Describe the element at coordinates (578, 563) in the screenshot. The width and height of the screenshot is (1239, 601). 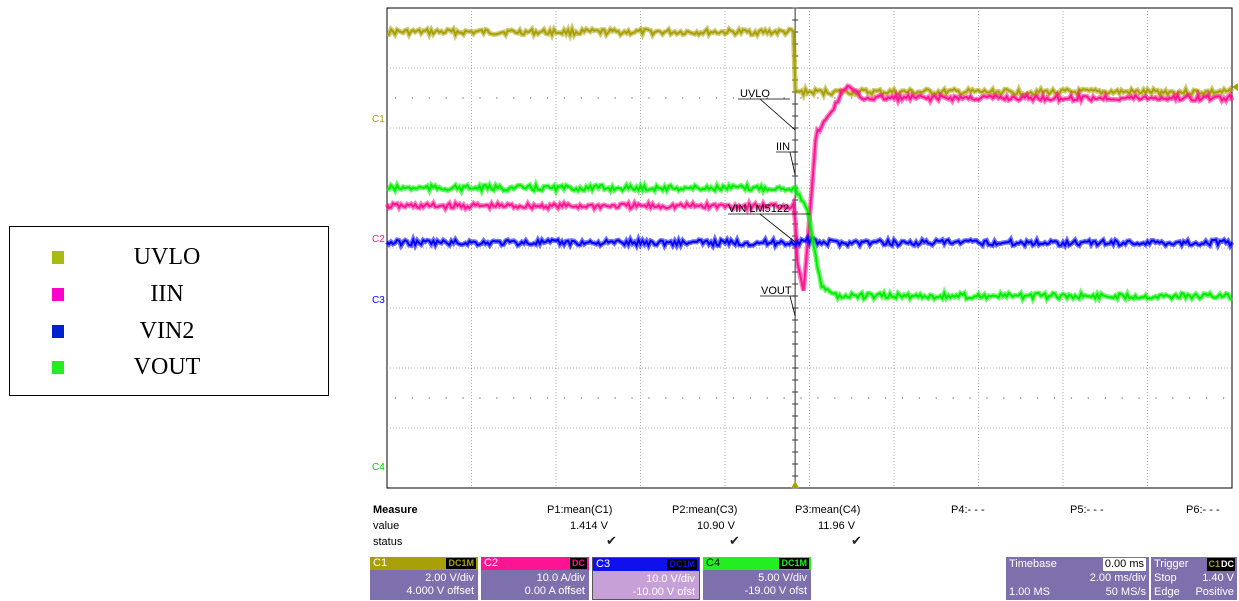
I see `coupling-badge: DC` at that location.